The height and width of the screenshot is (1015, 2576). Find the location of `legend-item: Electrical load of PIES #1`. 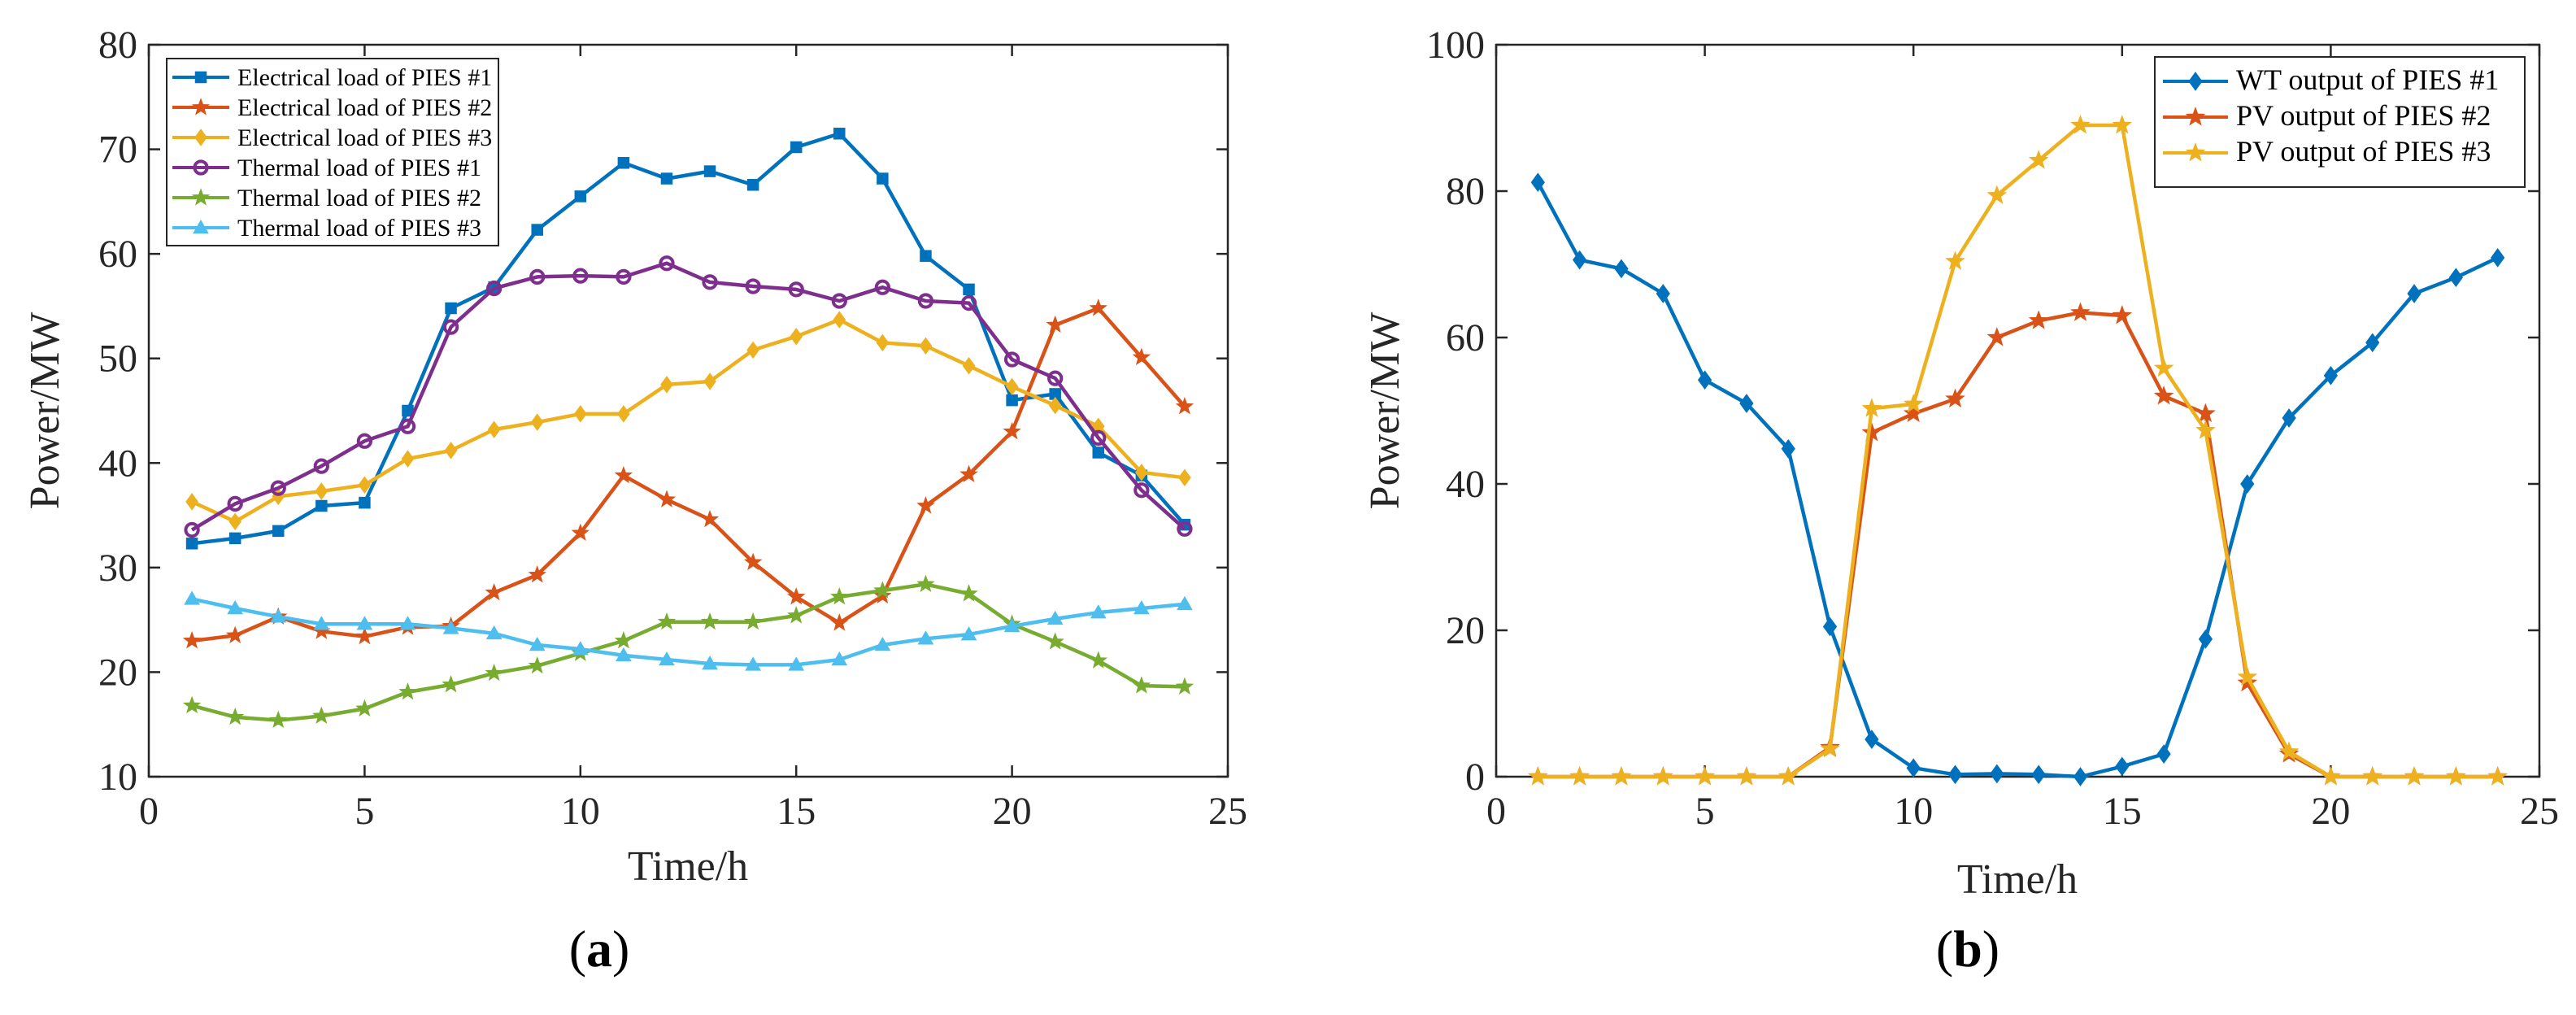

legend-item: Electrical load of PIES #1 is located at coordinates (332, 77).